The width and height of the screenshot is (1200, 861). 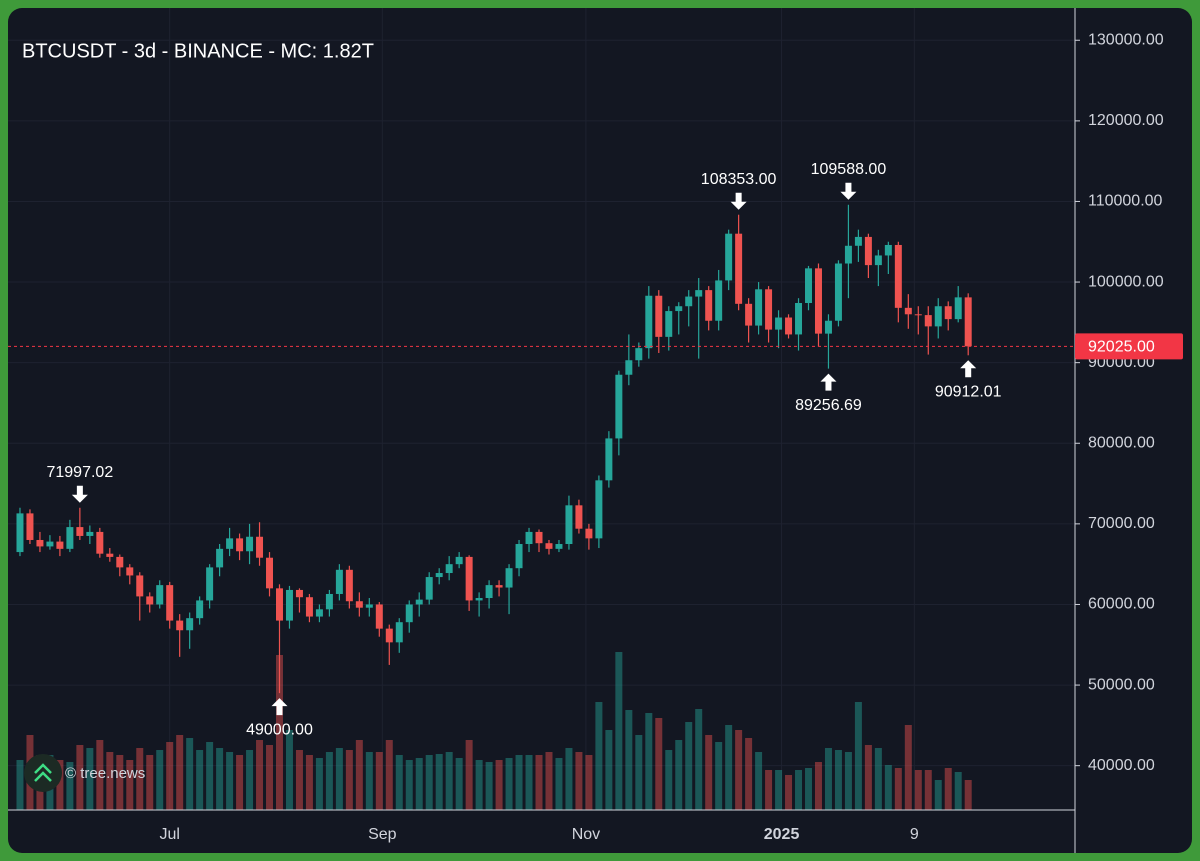 What do you see at coordinates (1125, 201) in the screenshot?
I see `y-tick-label: 110000.00` at bounding box center [1125, 201].